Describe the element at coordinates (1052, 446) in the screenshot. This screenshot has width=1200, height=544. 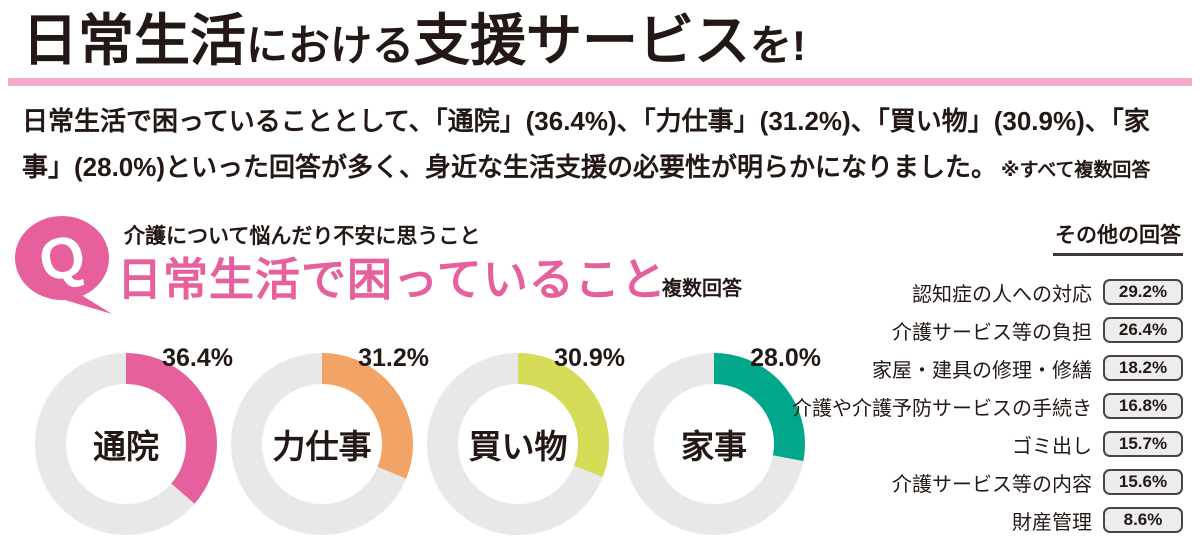
I see `others-row-label: ゴミ出し` at that location.